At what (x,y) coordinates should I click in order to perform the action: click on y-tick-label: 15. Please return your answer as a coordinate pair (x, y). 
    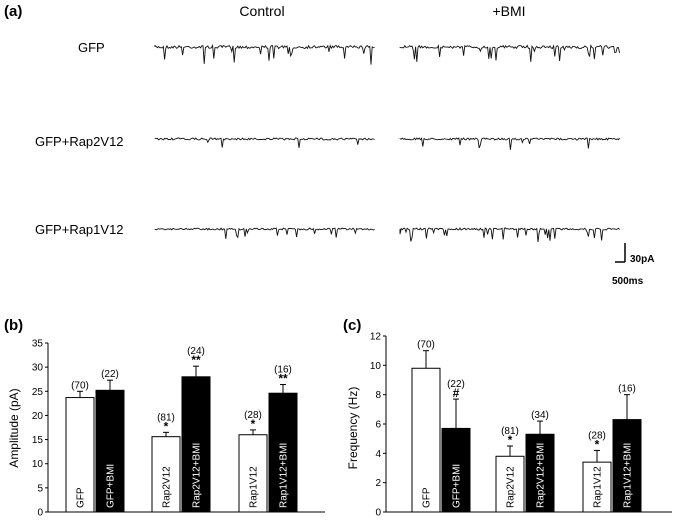
    Looking at the image, I should click on (38, 440).